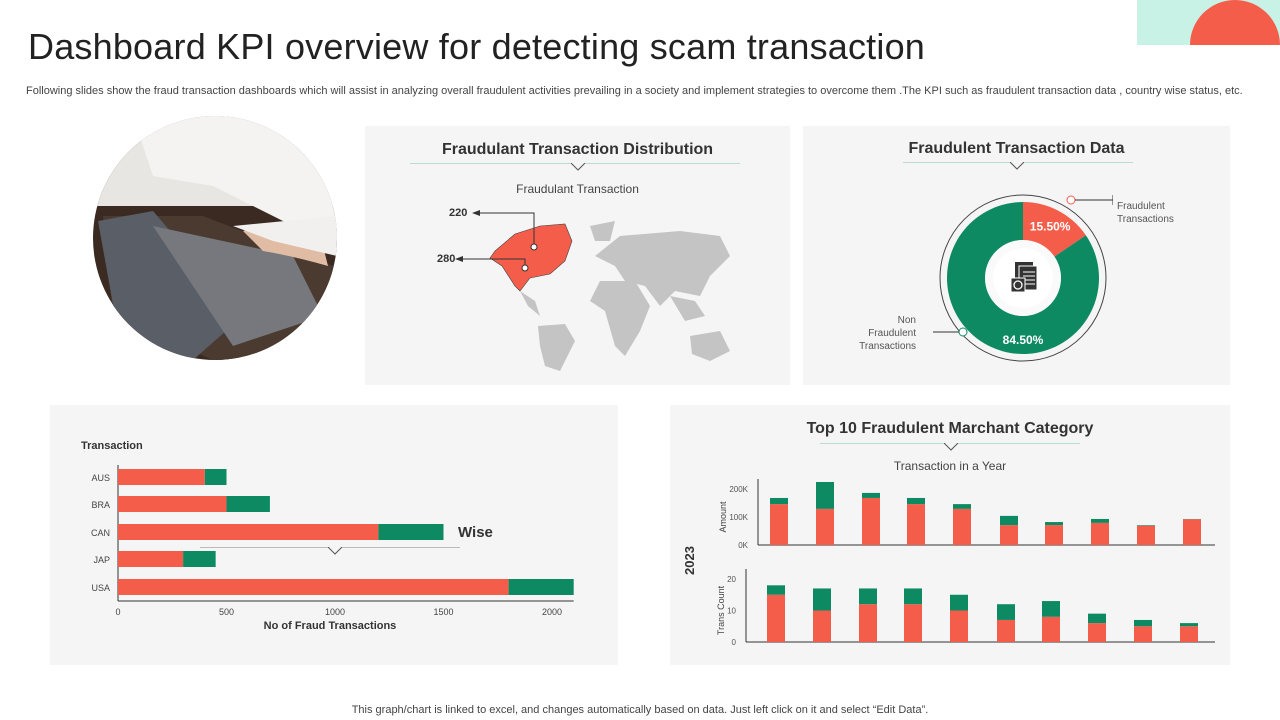 This screenshot has height=720, width=1280. I want to click on bar-amount-8-fraud, so click(1100, 533).